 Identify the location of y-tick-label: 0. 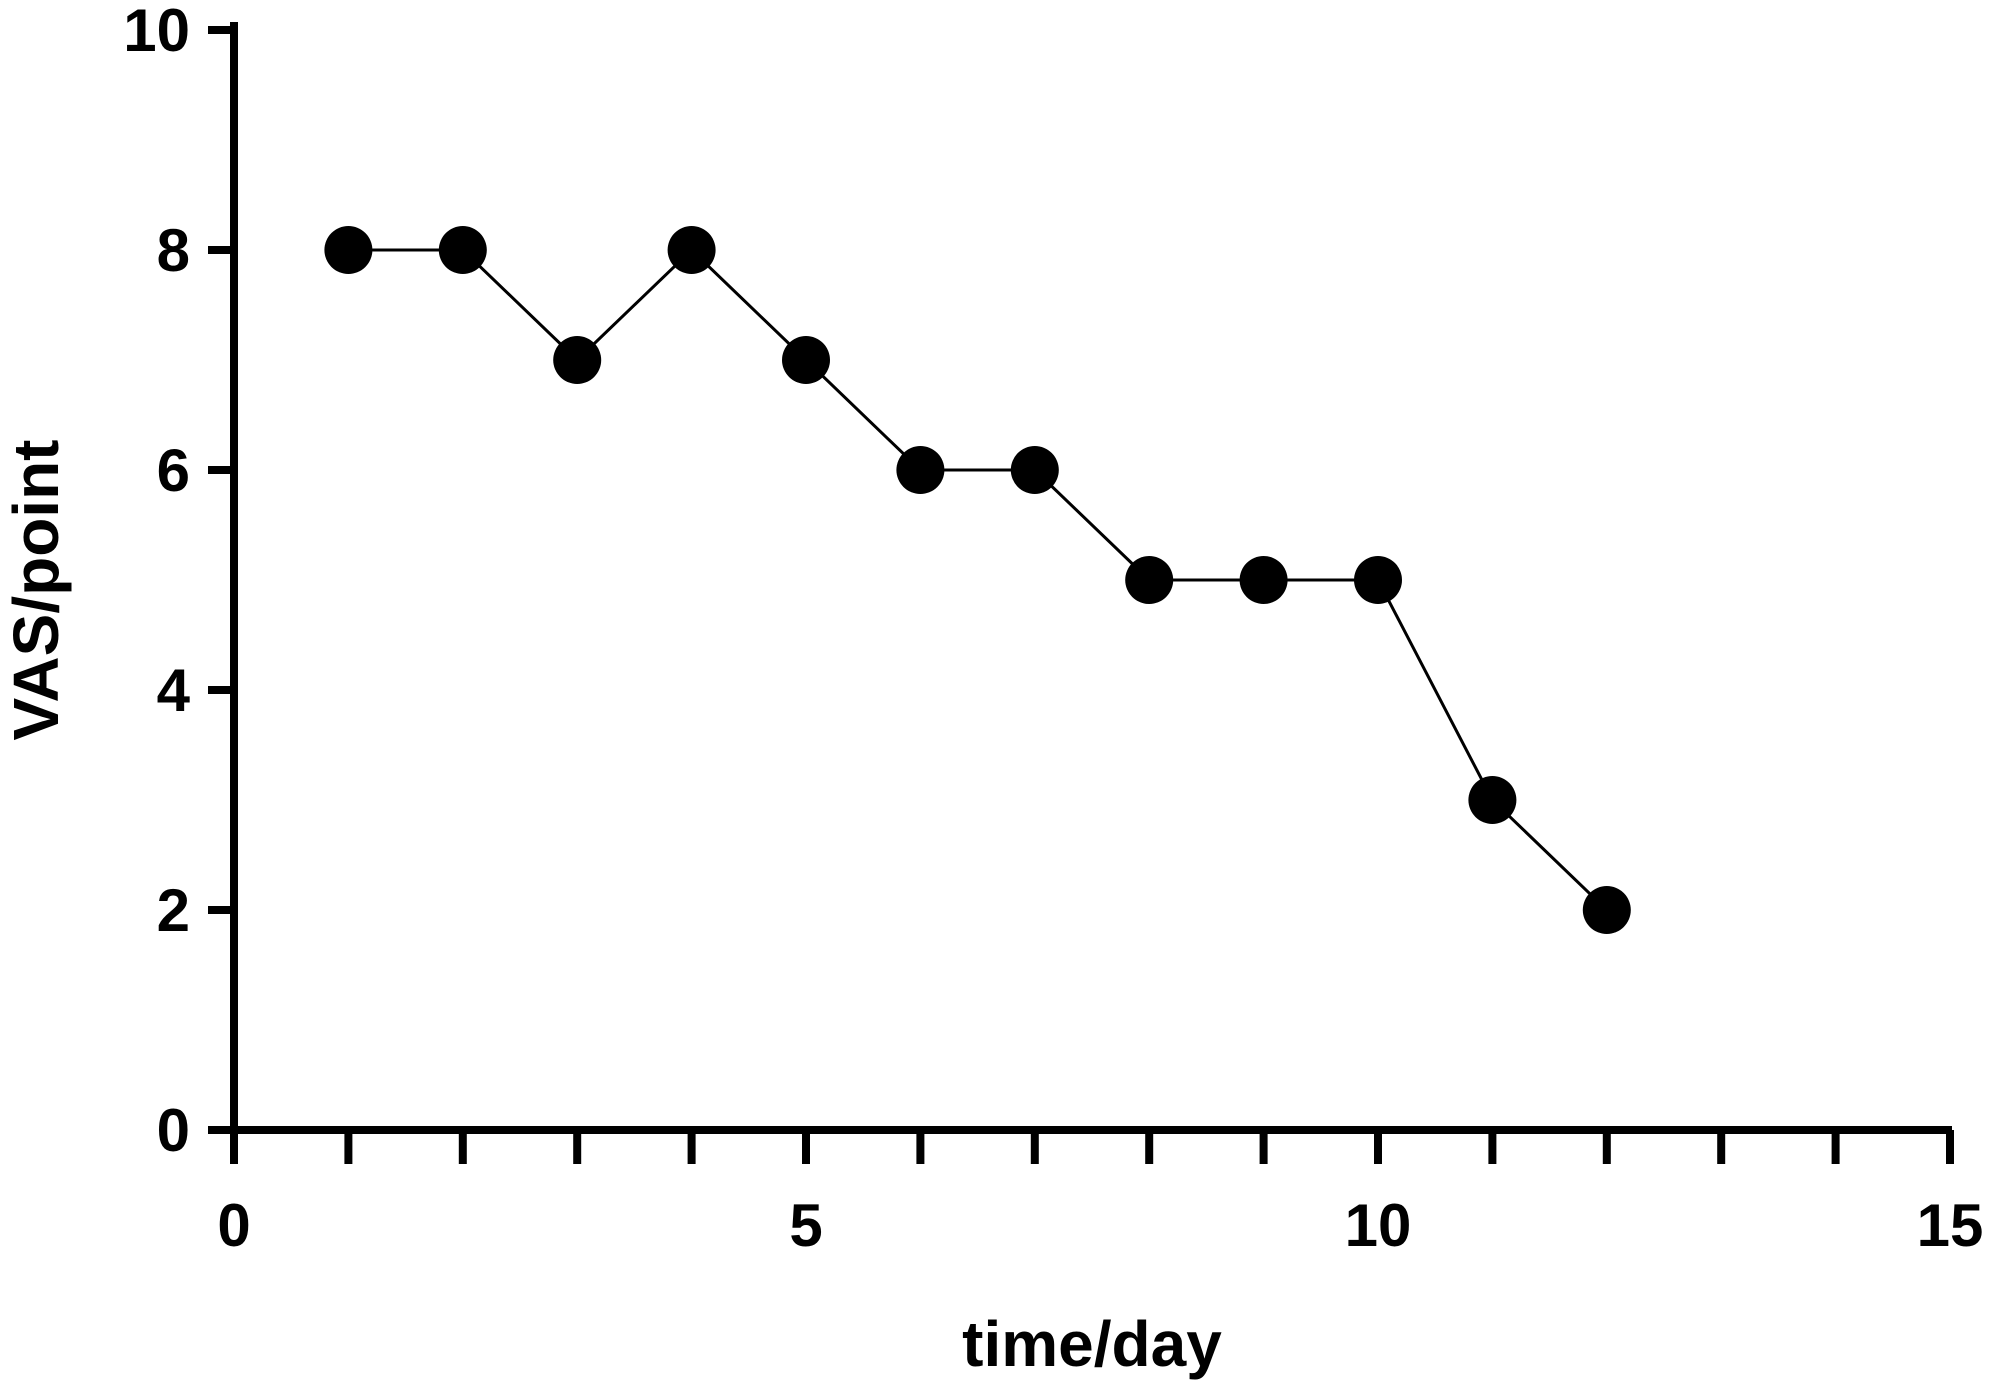
(173, 1130).